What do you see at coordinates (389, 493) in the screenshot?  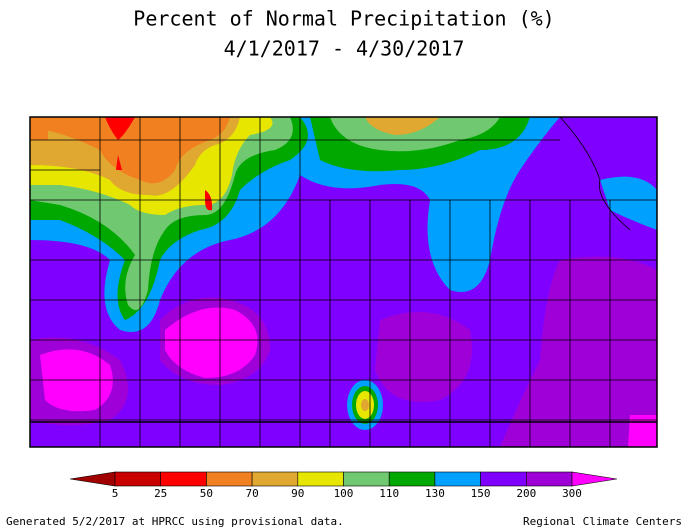 I see `legend-label: 110` at bounding box center [389, 493].